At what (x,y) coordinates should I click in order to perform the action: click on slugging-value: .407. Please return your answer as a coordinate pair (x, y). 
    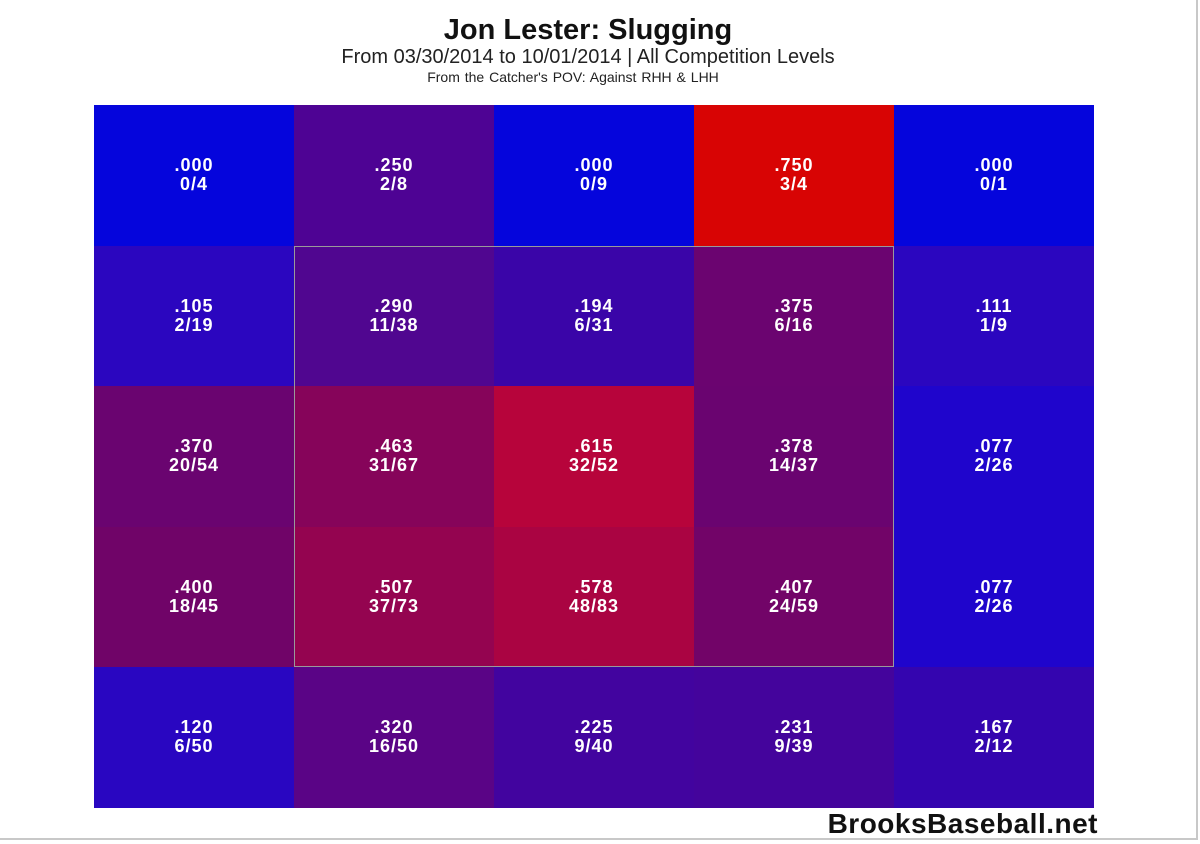
    Looking at the image, I should click on (794, 586).